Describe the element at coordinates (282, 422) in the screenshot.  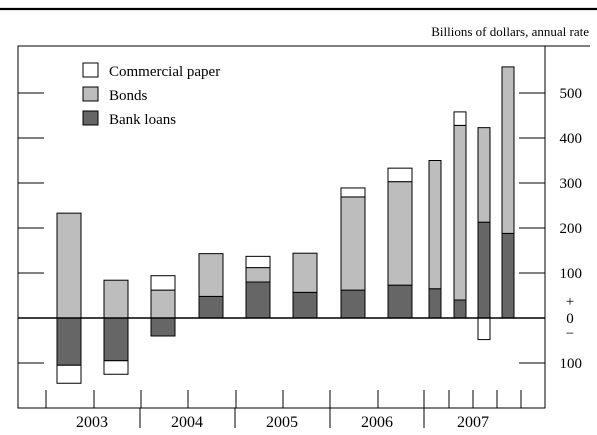
I see `x-year-label: 2005` at that location.